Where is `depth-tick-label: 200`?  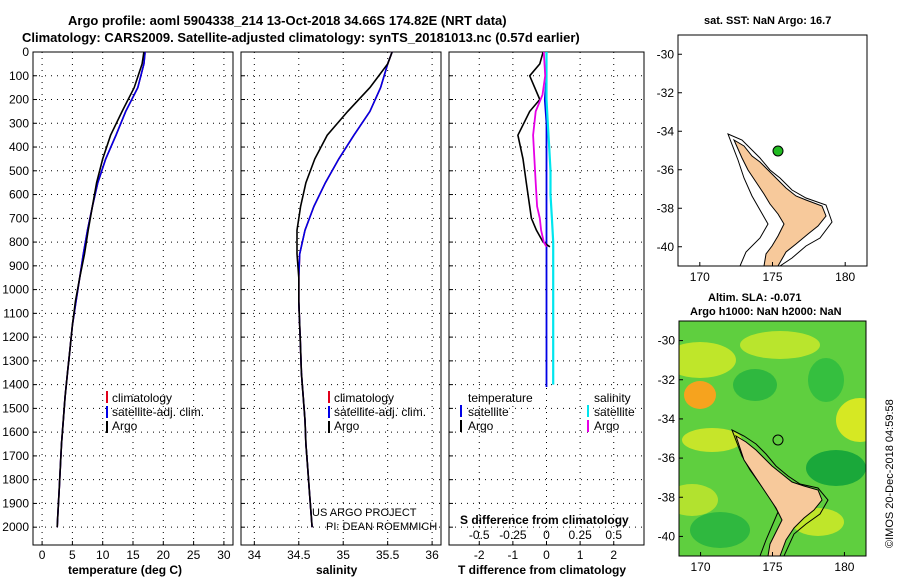 depth-tick-label: 200 is located at coordinates (19, 100).